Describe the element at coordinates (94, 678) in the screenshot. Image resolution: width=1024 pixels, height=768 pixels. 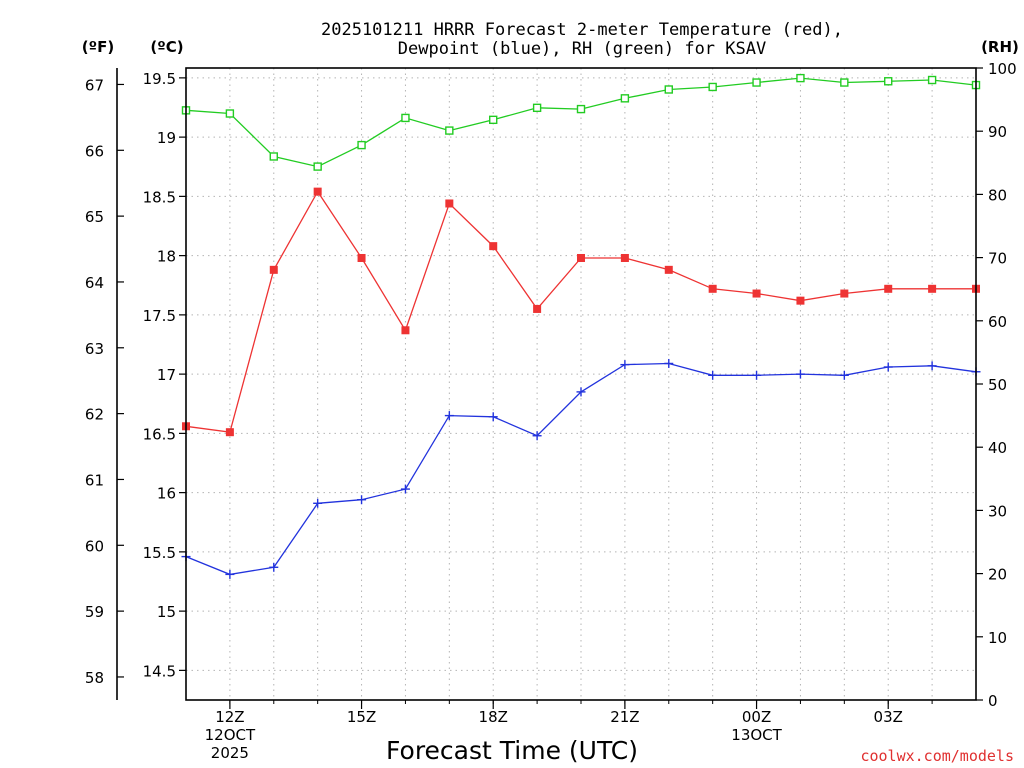
I see `fahrenheit-tick-label: 58` at that location.